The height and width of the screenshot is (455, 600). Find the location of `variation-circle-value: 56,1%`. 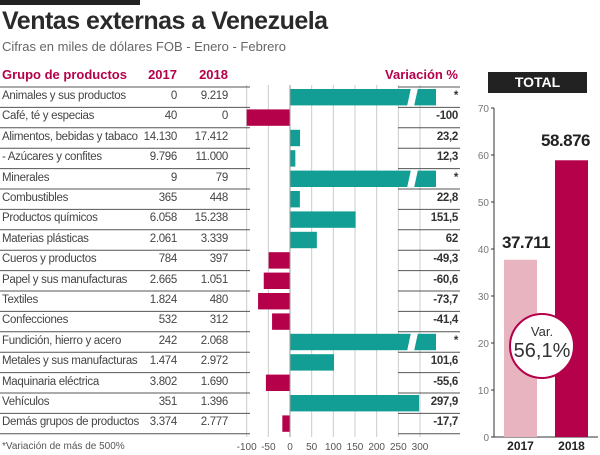

variation-circle-value: 56,1% is located at coordinates (542, 351).